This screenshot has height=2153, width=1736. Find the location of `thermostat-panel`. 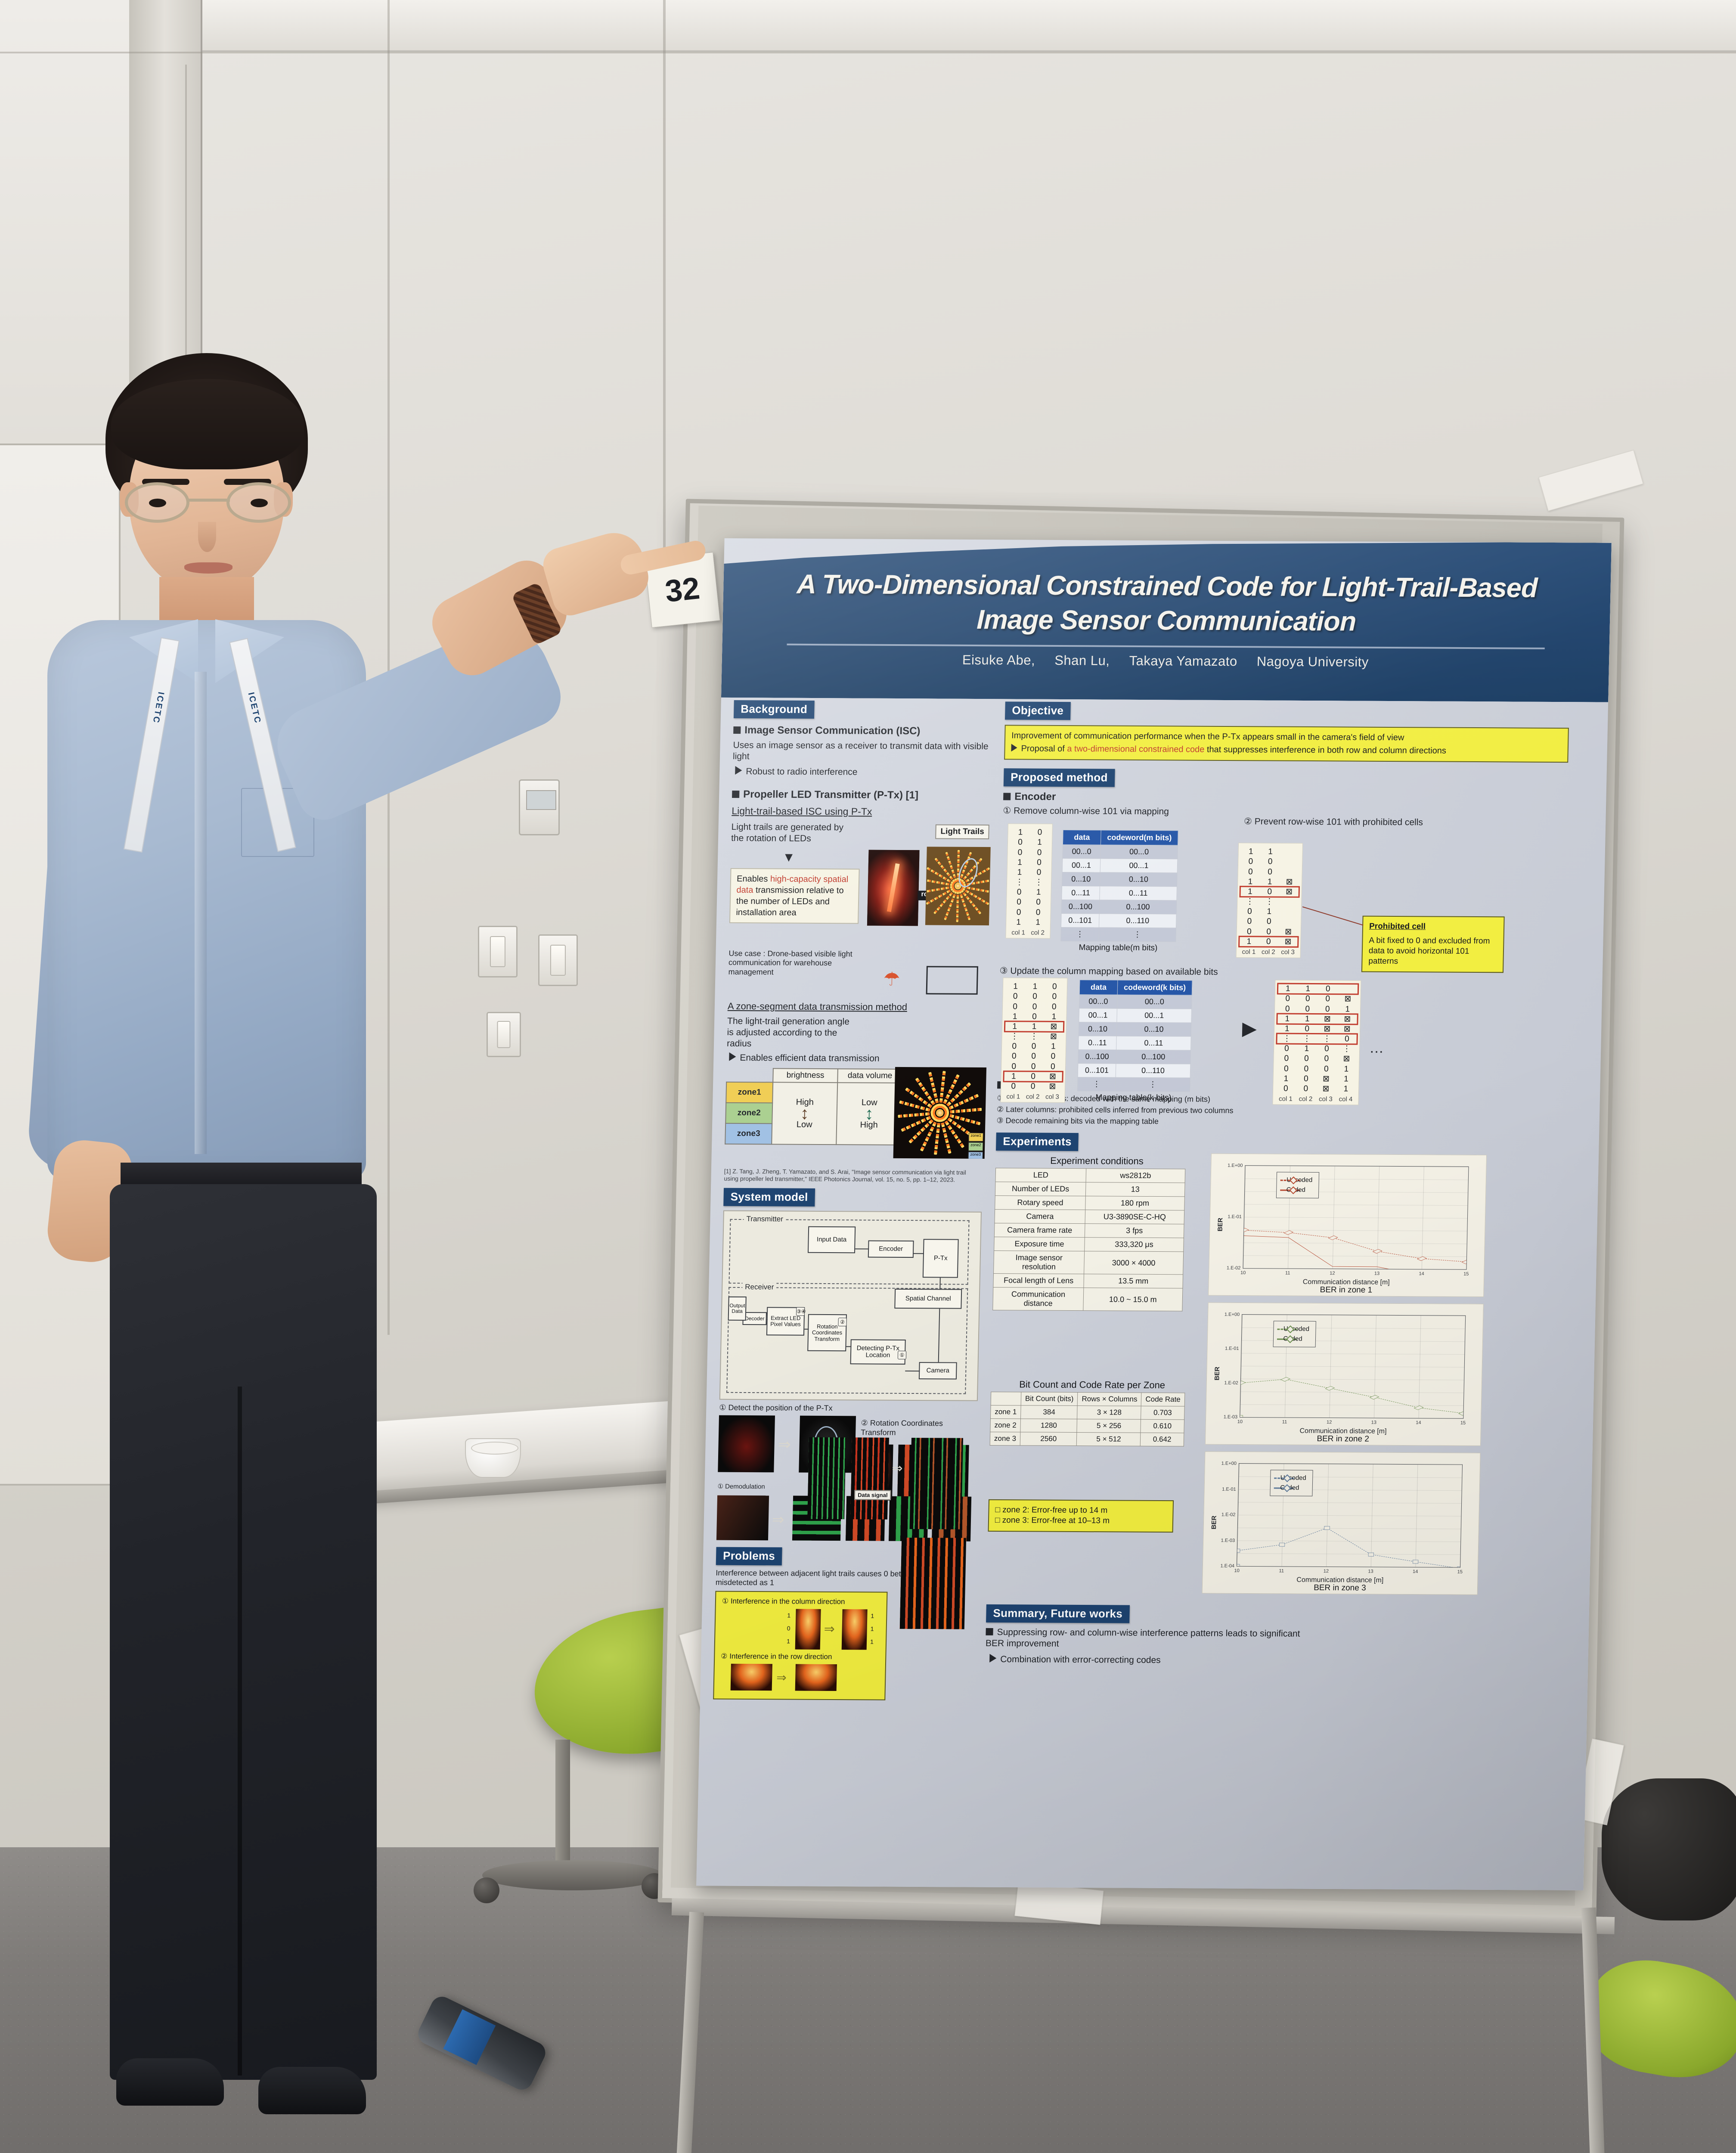

thermostat-panel is located at coordinates (540, 807).